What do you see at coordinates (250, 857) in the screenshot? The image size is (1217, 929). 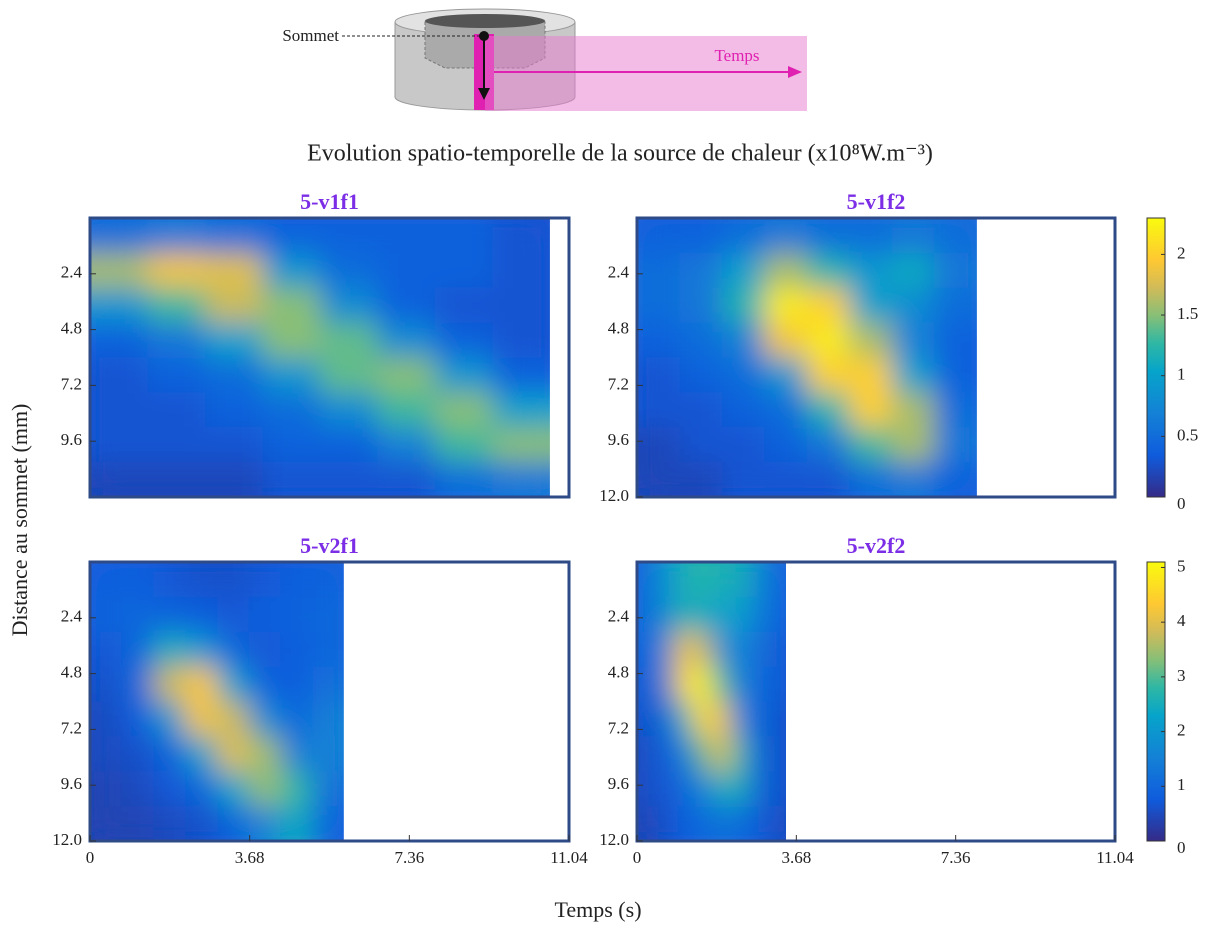 I see `x-tick-label: 3.68` at bounding box center [250, 857].